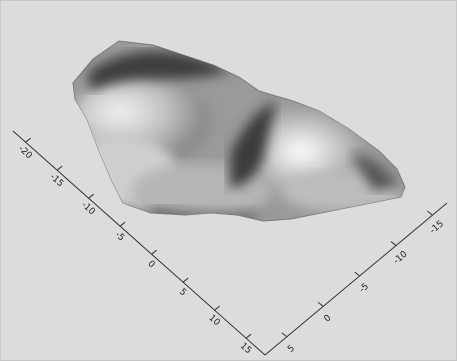 This screenshot has height=362, width=457. Describe the element at coordinates (150, 264) in the screenshot. I see `left-axis-tick-label: 0` at that location.